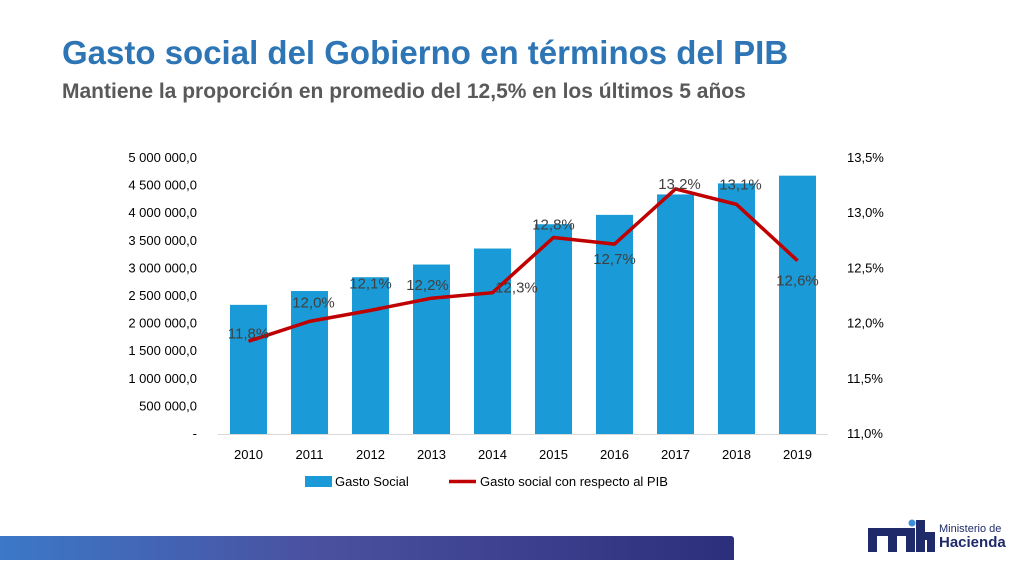 This screenshot has width=1024, height=576. I want to click on y-right-tick-label: 12,0%, so click(865, 323).